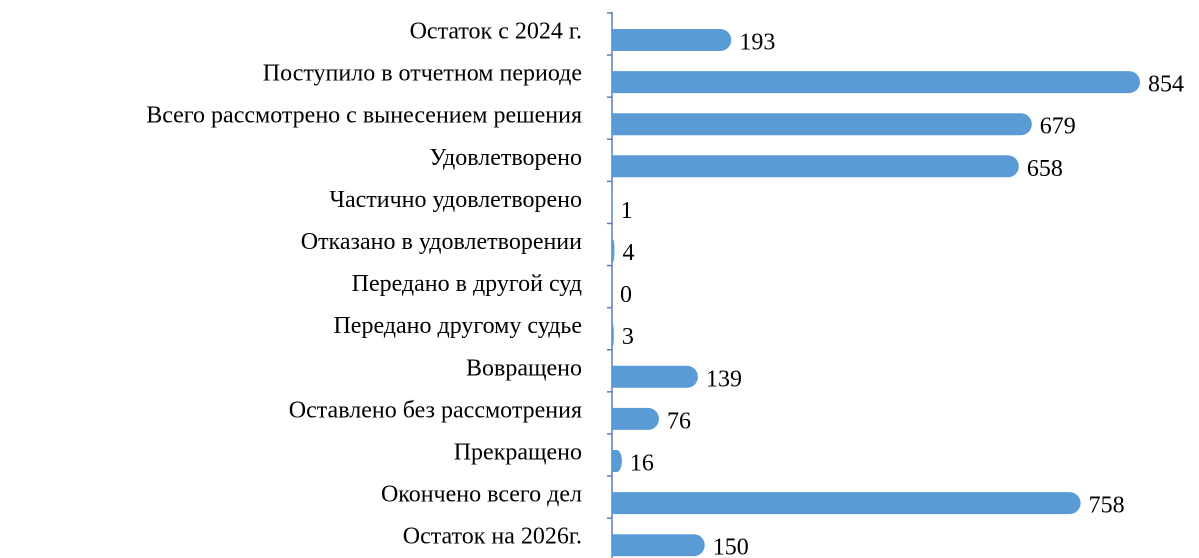 The height and width of the screenshot is (558, 1199). I want to click on category-label: Вовращено, so click(524, 368).